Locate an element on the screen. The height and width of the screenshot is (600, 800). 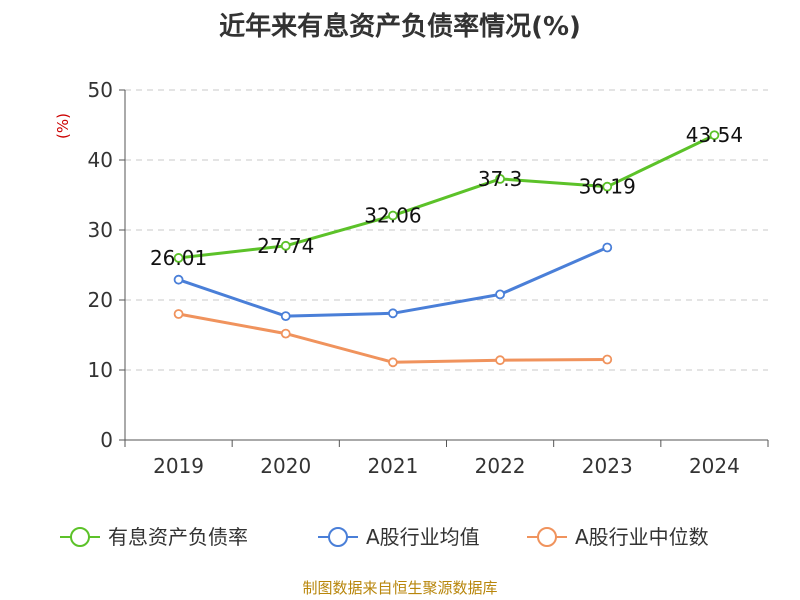
y-axis-label: (%) is located at coordinates (63, 126).